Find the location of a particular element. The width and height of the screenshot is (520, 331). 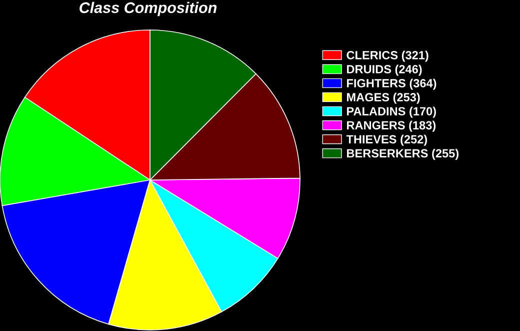

legend-label: FIGHTERS (364) is located at coordinates (391, 84).